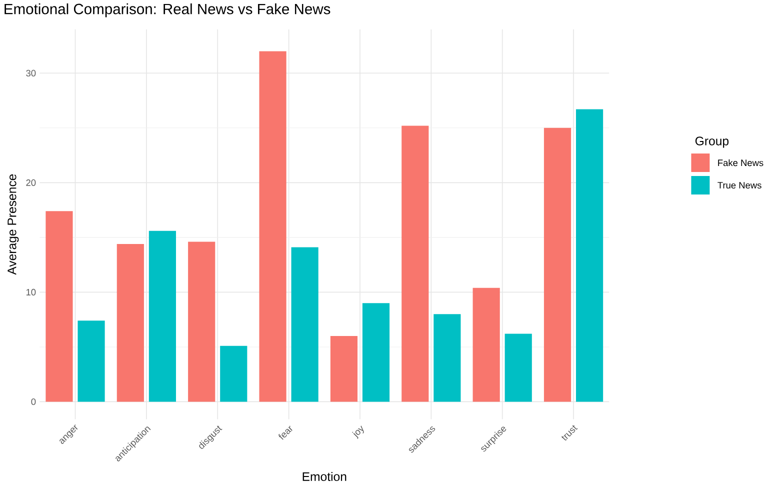 Image resolution: width=767 pixels, height=484 pixels. Describe the element at coordinates (31, 182) in the screenshot. I see `y-tick-label: 20` at that location.